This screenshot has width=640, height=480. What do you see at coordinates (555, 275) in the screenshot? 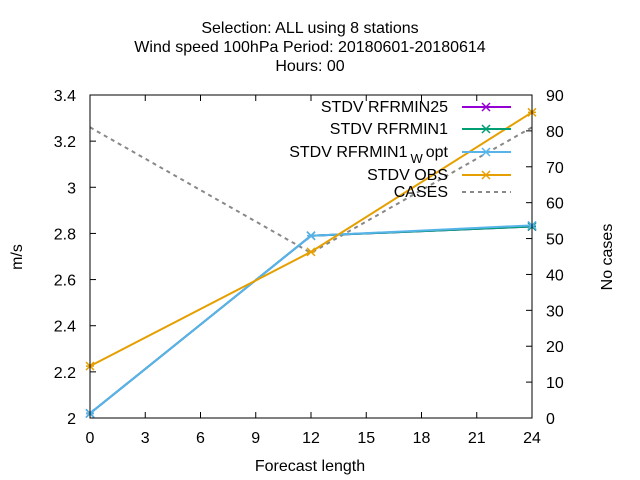
I see `y2-tick-label: 40` at bounding box center [555, 275].